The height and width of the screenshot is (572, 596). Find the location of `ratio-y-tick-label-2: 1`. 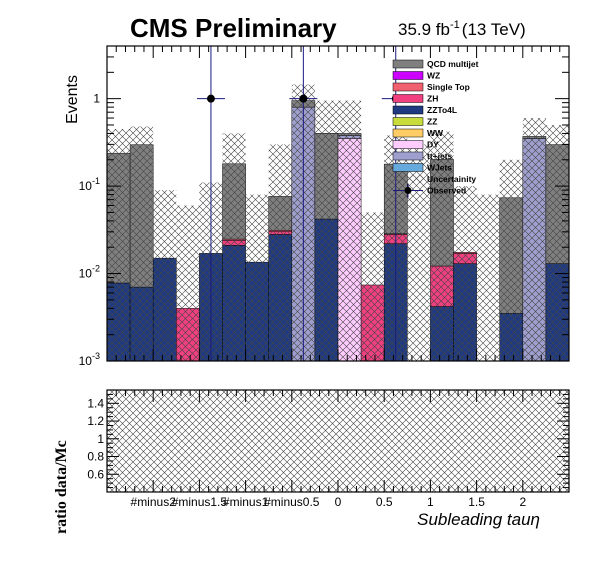

ratio-y-tick-label-2: 1 is located at coordinates (100, 439).